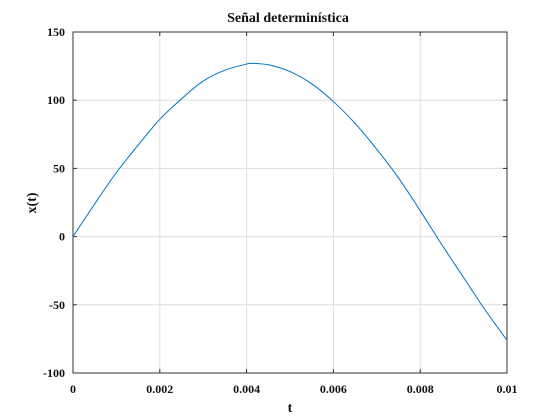  Describe the element at coordinates (59, 168) in the screenshot. I see `y-tick-label: 50` at that location.